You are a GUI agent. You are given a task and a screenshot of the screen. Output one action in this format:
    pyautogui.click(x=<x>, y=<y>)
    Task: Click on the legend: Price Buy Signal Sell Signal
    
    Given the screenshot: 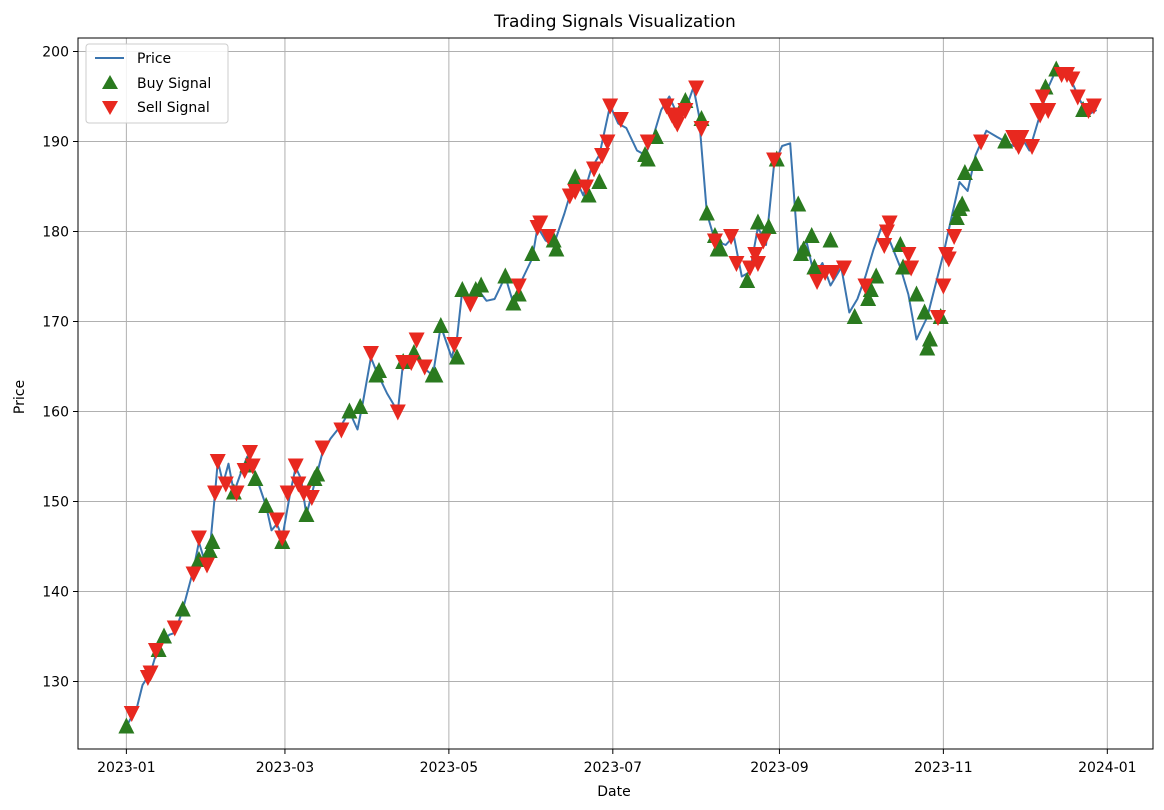 What is the action you would take?
    pyautogui.click(x=157, y=83)
    